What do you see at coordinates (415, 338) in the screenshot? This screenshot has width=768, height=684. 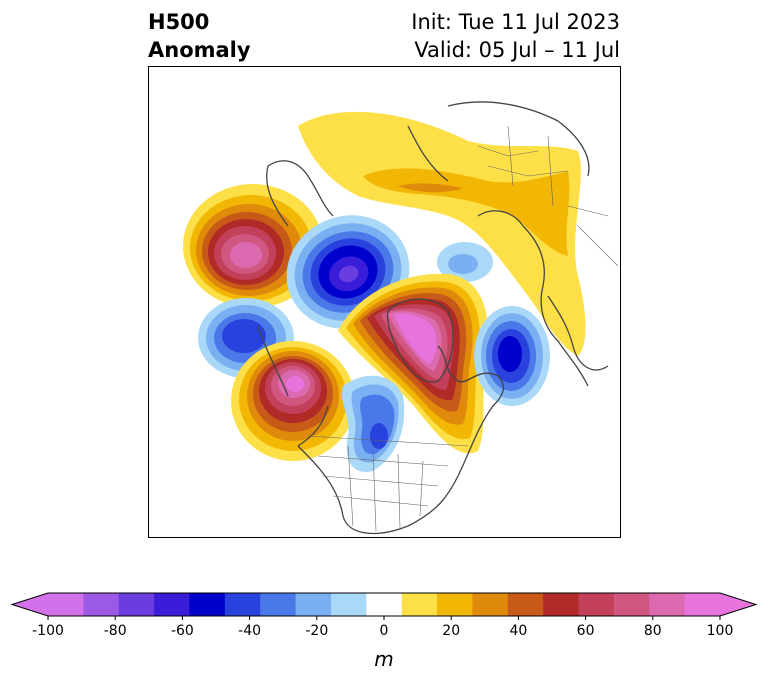 I see `greenland-high-l9` at bounding box center [415, 338].